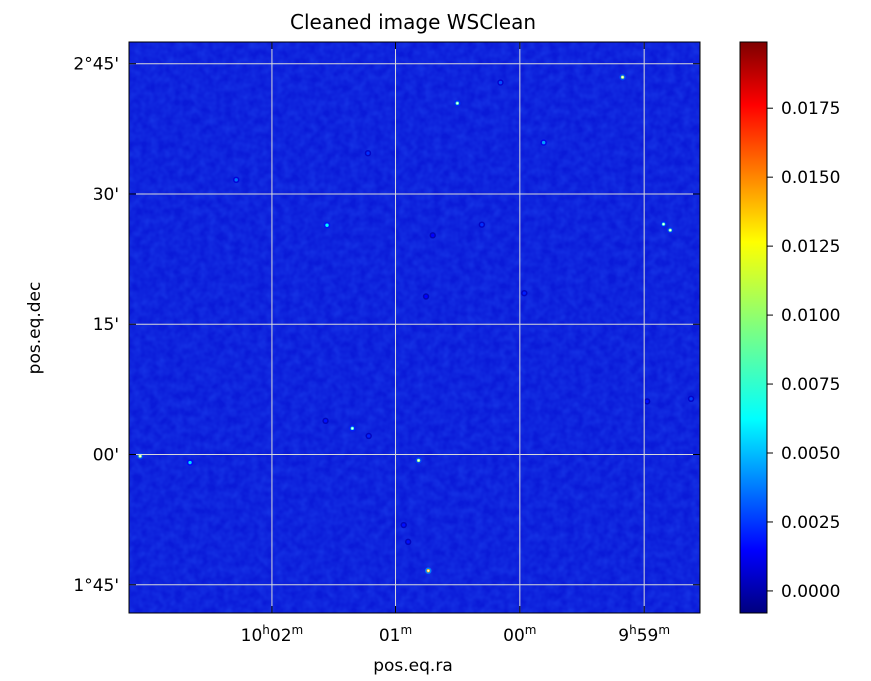 This screenshot has width=871, height=681. What do you see at coordinates (644, 634) in the screenshot?
I see `x-tick-label: 9h59m` at bounding box center [644, 634].